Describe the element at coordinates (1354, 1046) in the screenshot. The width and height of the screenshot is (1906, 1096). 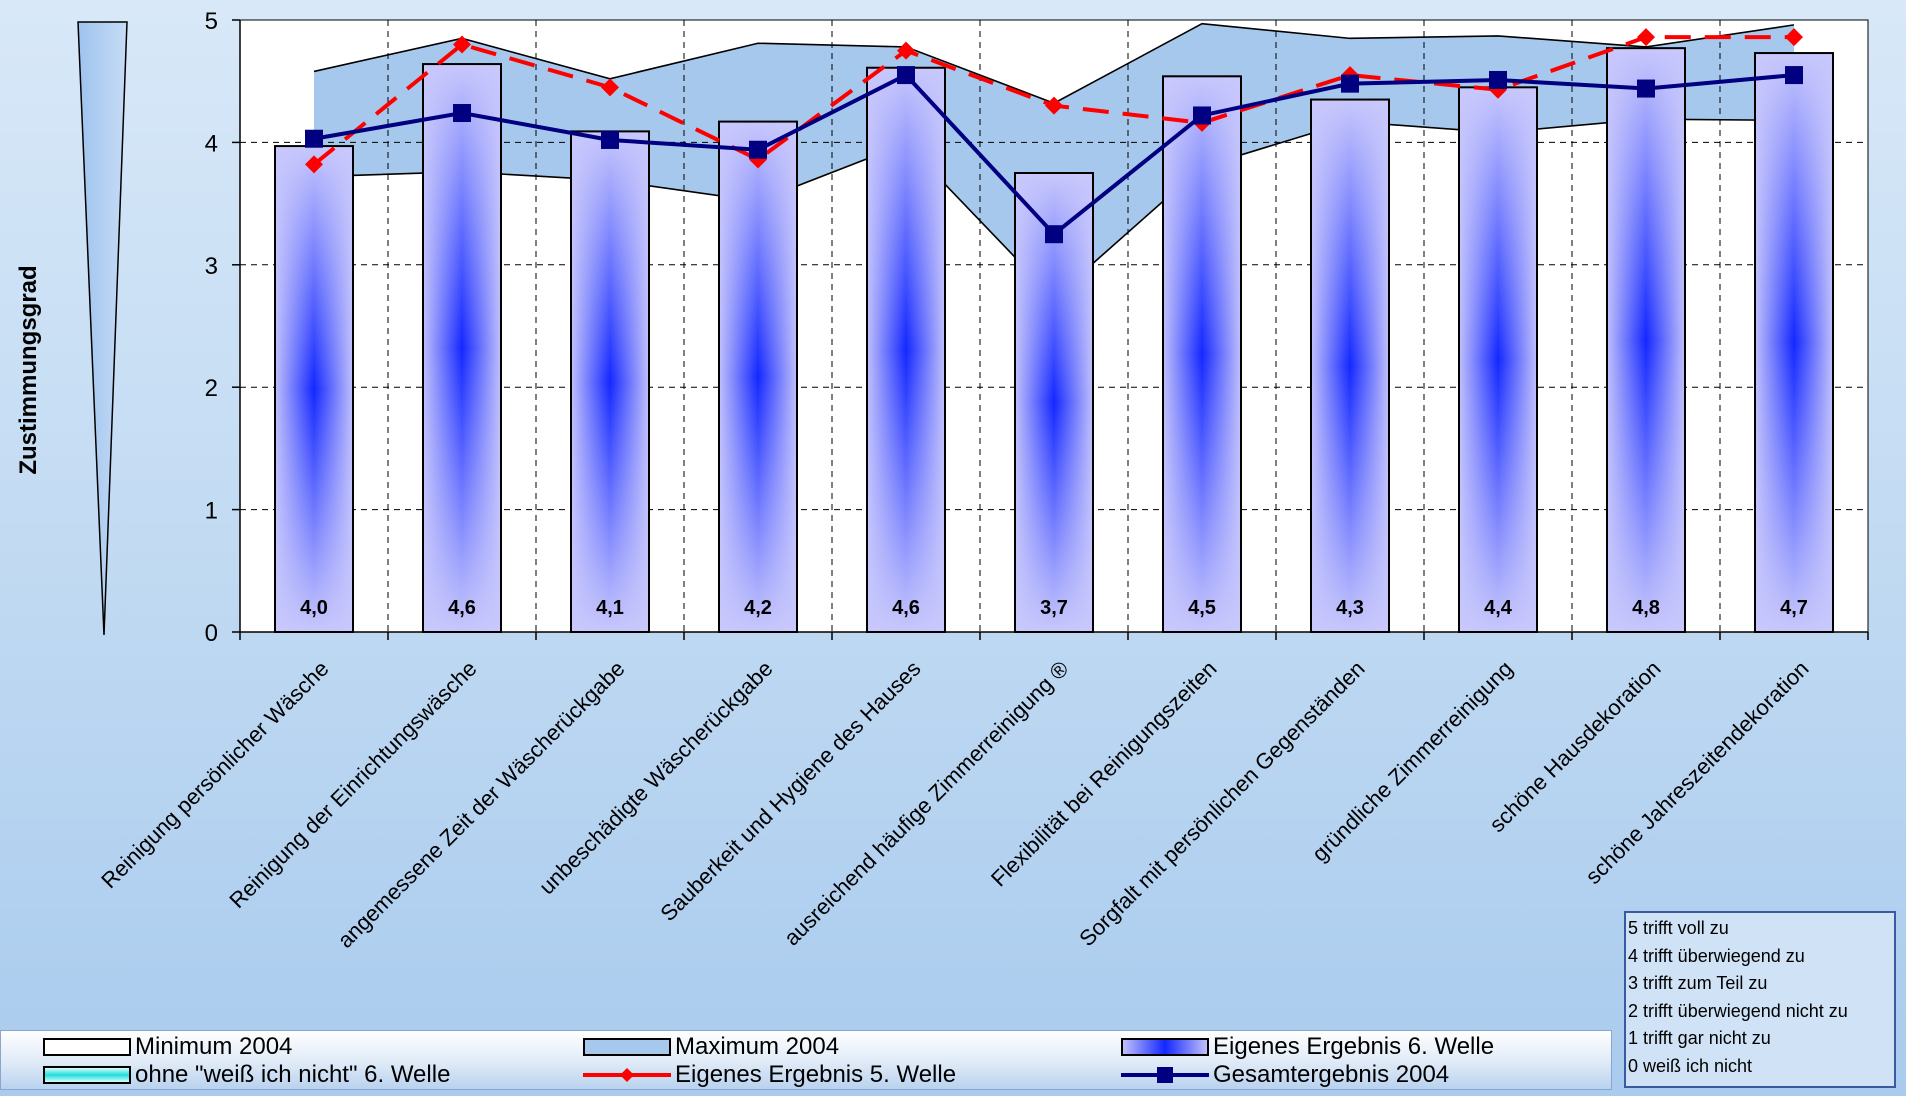
I see `legend-label-own6: Eigenes Ergebnis 6. Welle` at that location.